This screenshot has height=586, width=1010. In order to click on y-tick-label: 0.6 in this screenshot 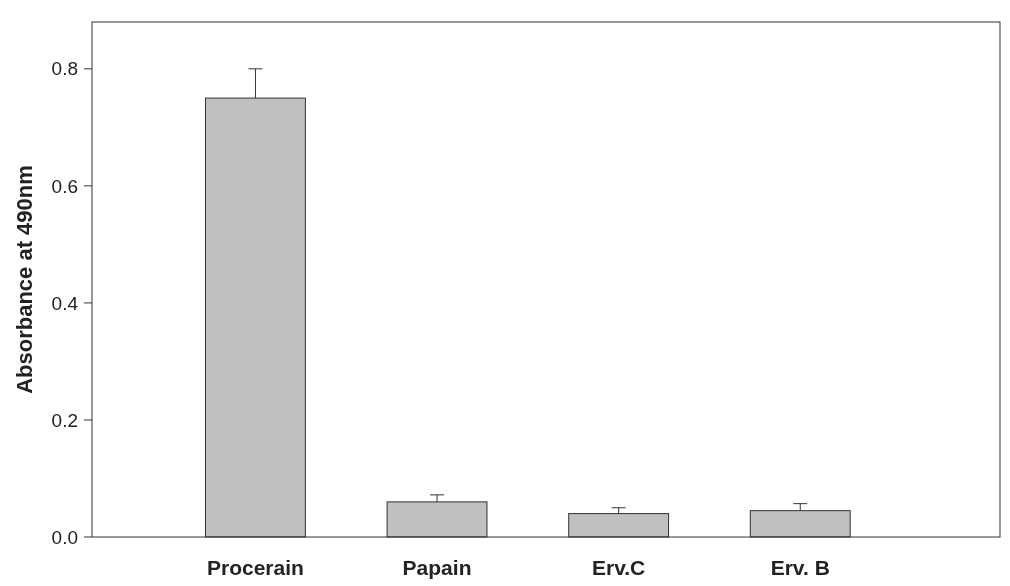, I will do `click(64, 186)`.